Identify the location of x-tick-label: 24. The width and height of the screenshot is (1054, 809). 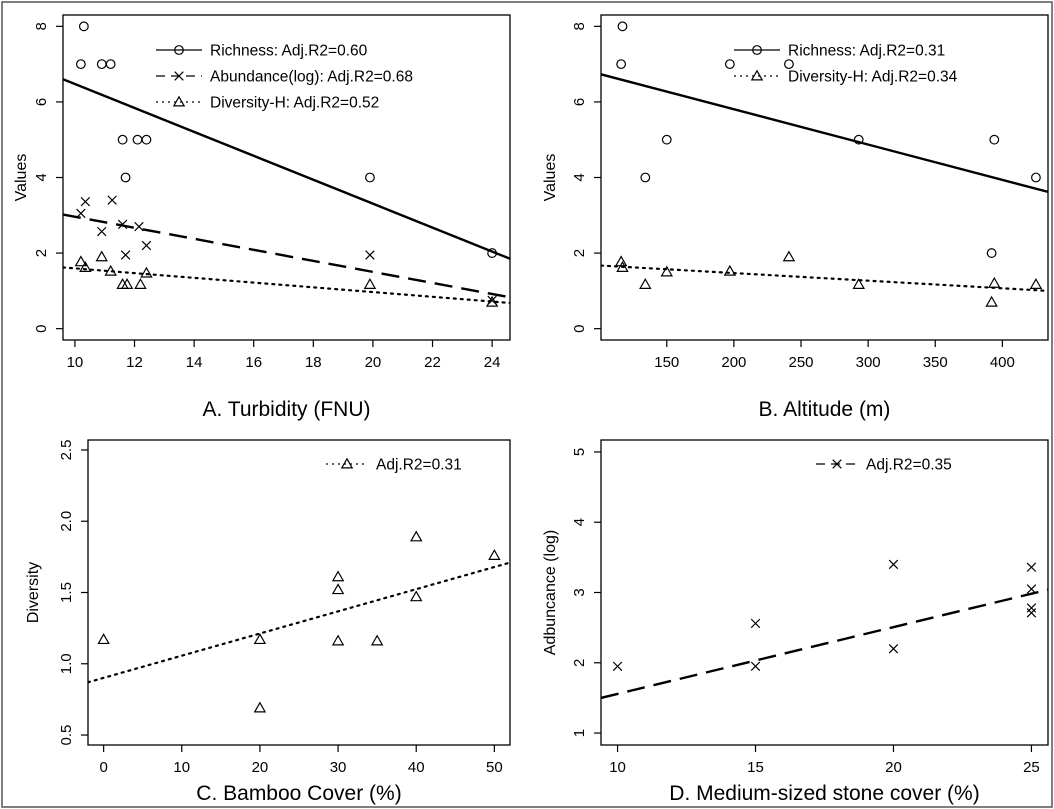
(492, 362).